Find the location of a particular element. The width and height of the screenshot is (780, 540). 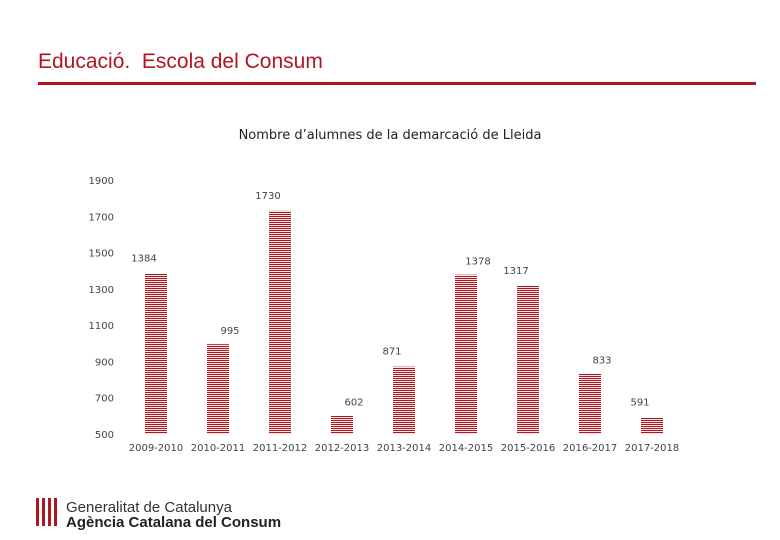

x-tick-label: 2014-2015 is located at coordinates (466, 448).